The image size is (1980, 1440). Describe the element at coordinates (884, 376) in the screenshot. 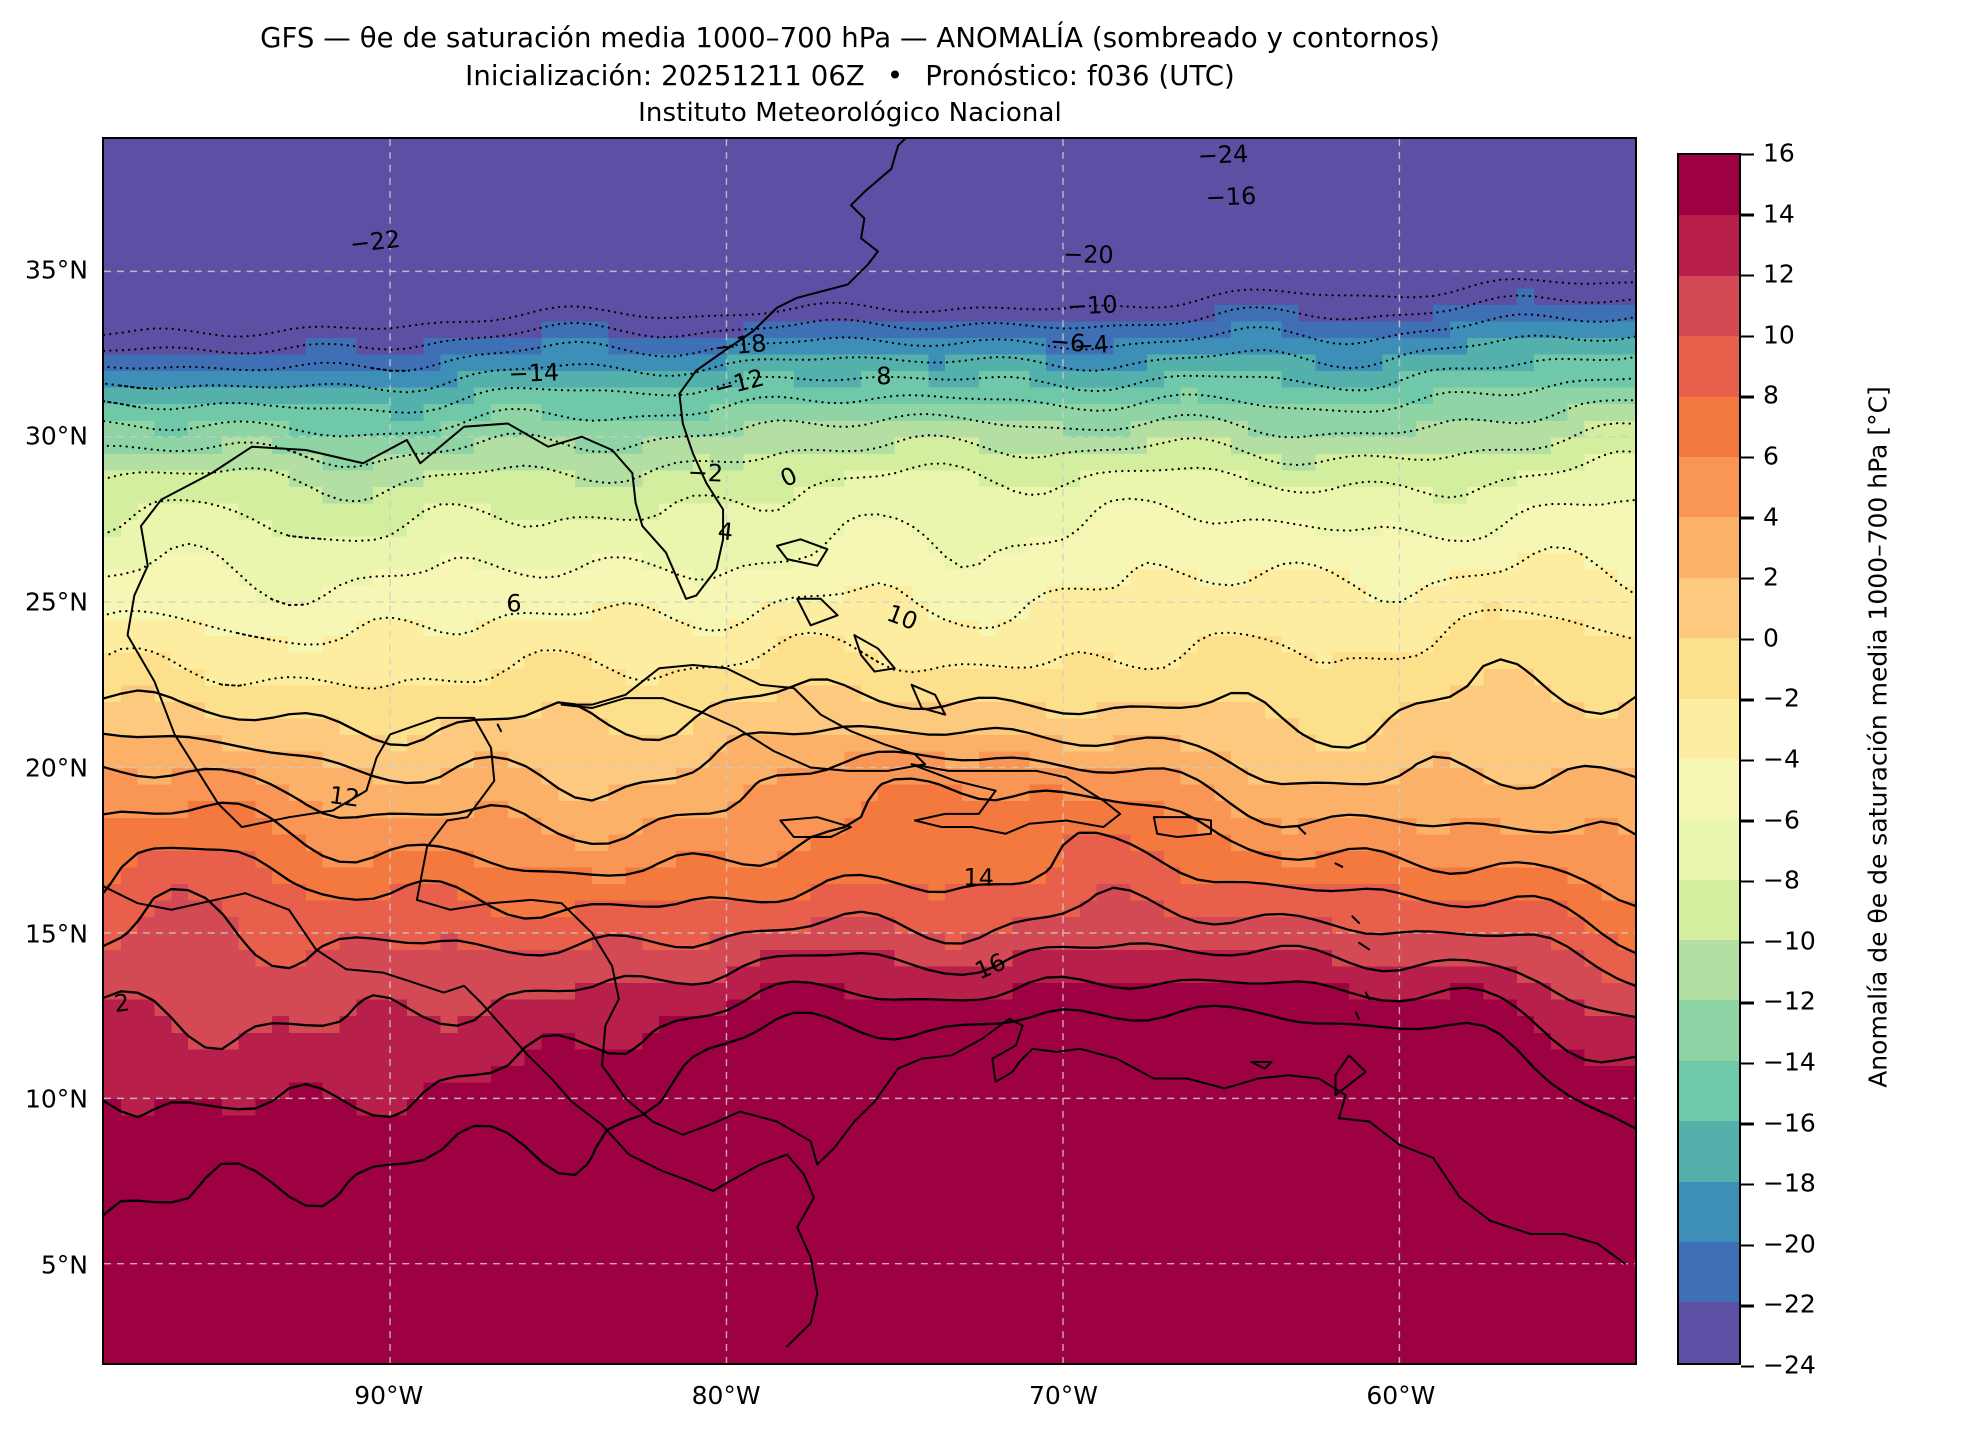

I see `contour-label: 8` at that location.